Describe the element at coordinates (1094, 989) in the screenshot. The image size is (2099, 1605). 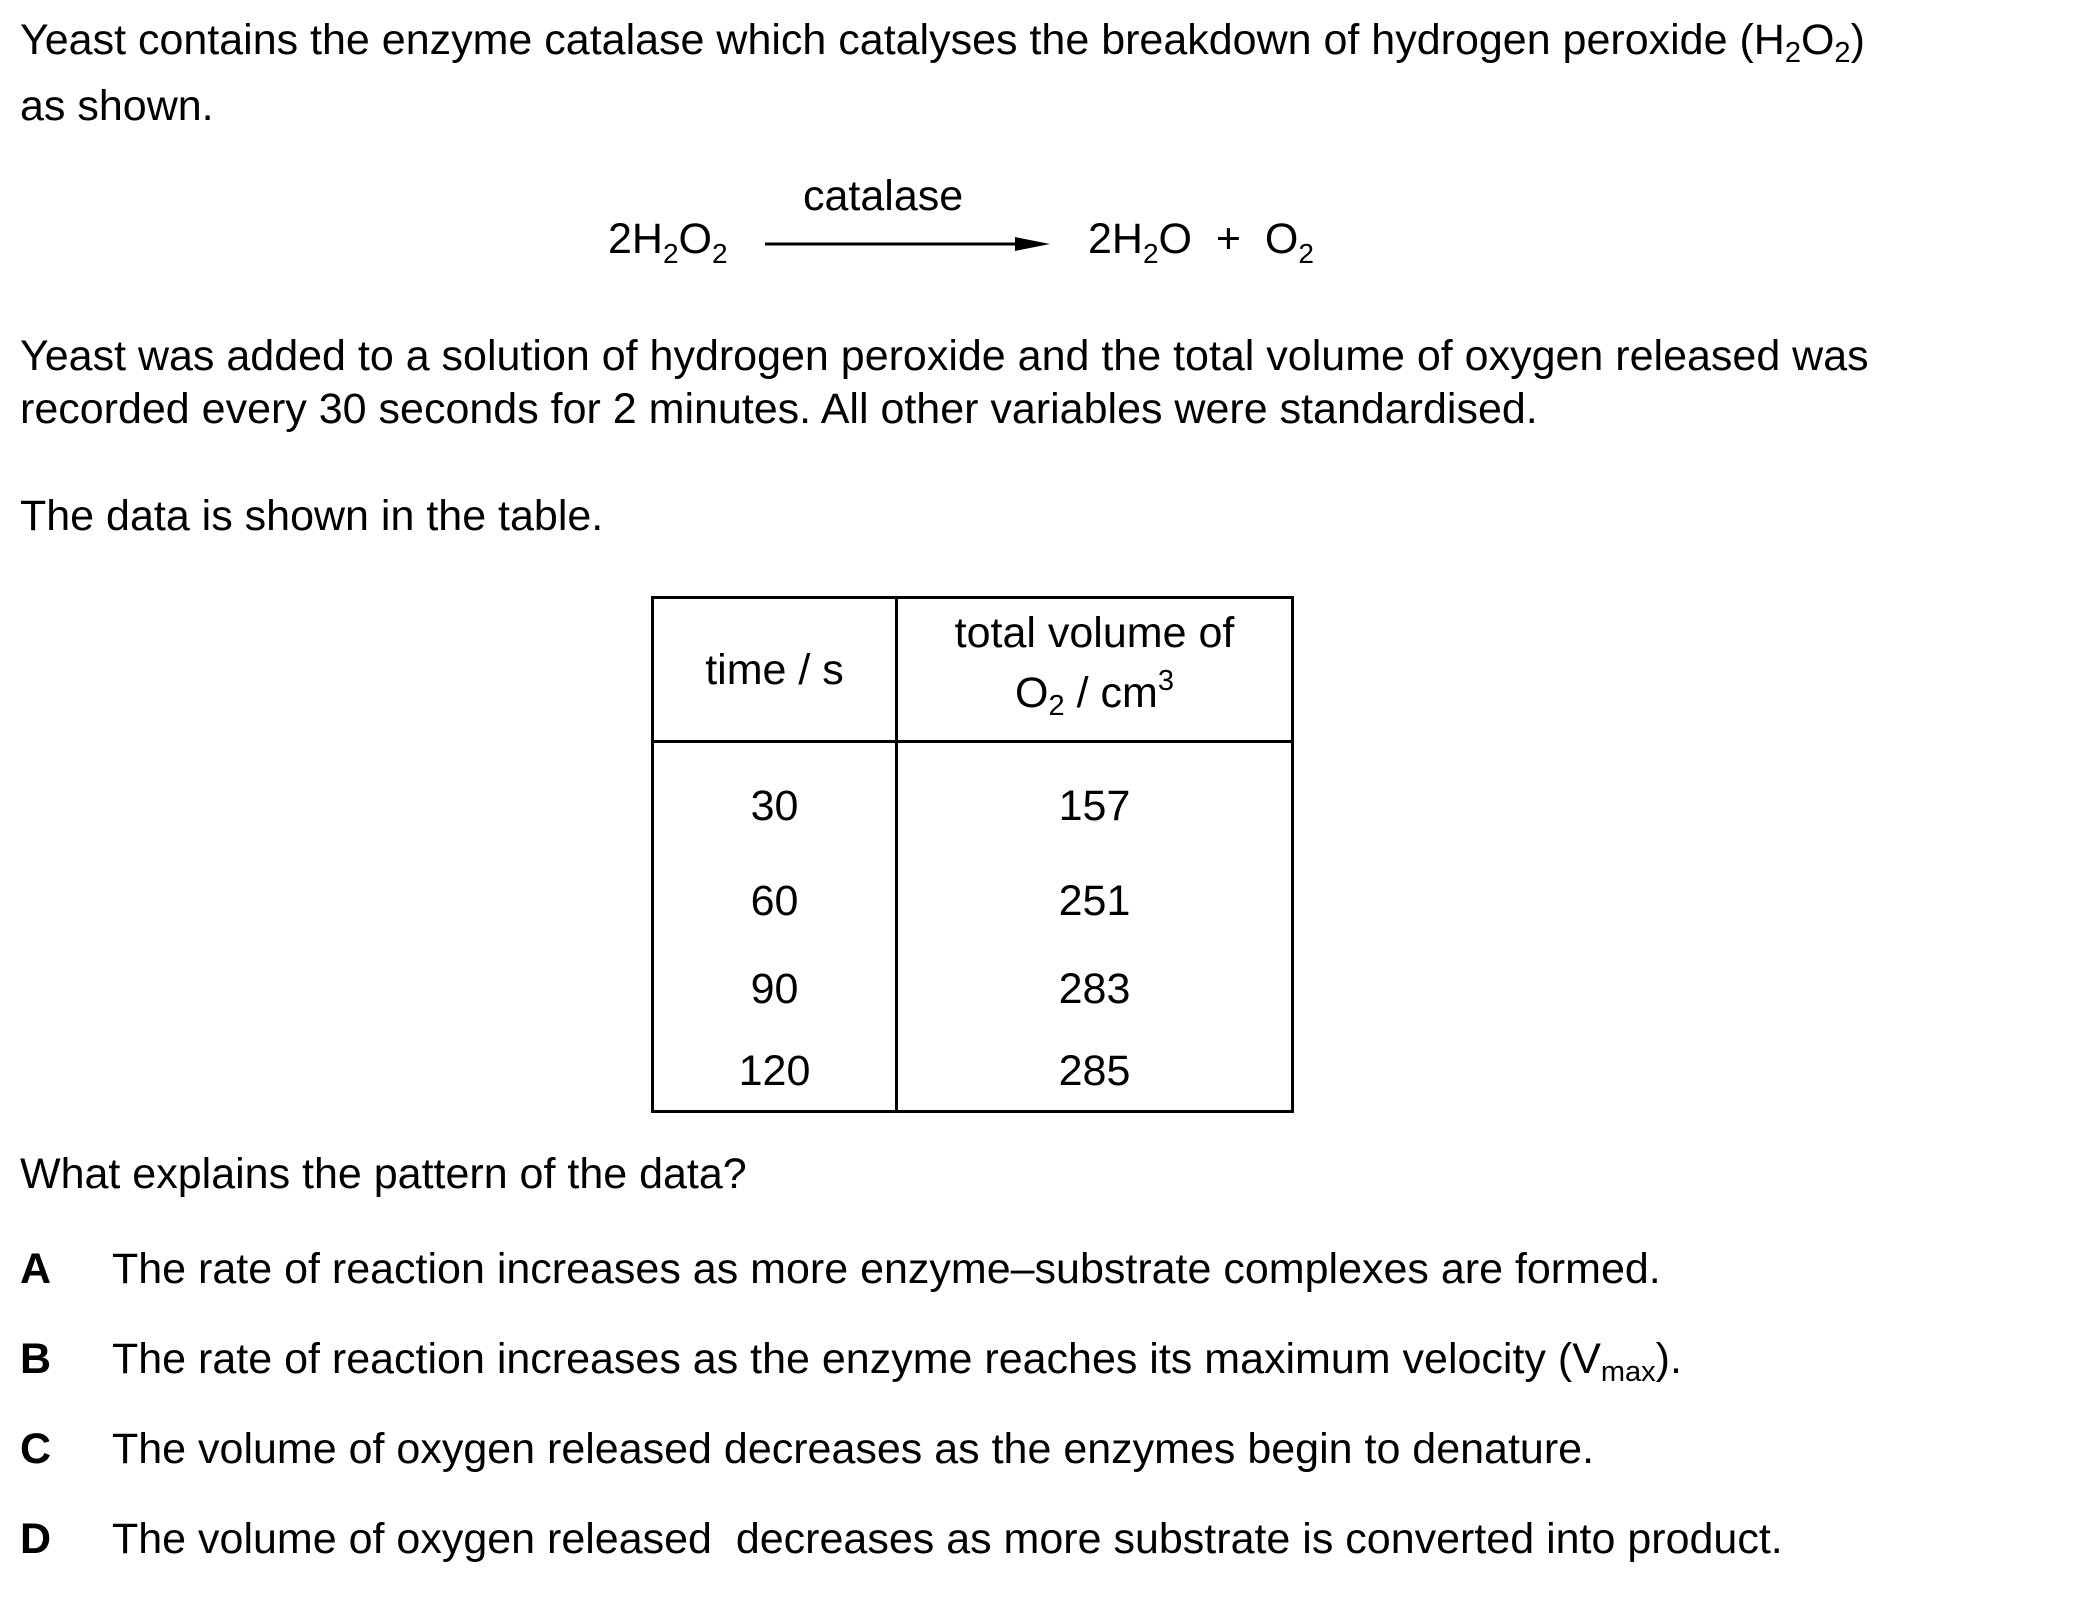
I see `volume-cell: 283` at that location.